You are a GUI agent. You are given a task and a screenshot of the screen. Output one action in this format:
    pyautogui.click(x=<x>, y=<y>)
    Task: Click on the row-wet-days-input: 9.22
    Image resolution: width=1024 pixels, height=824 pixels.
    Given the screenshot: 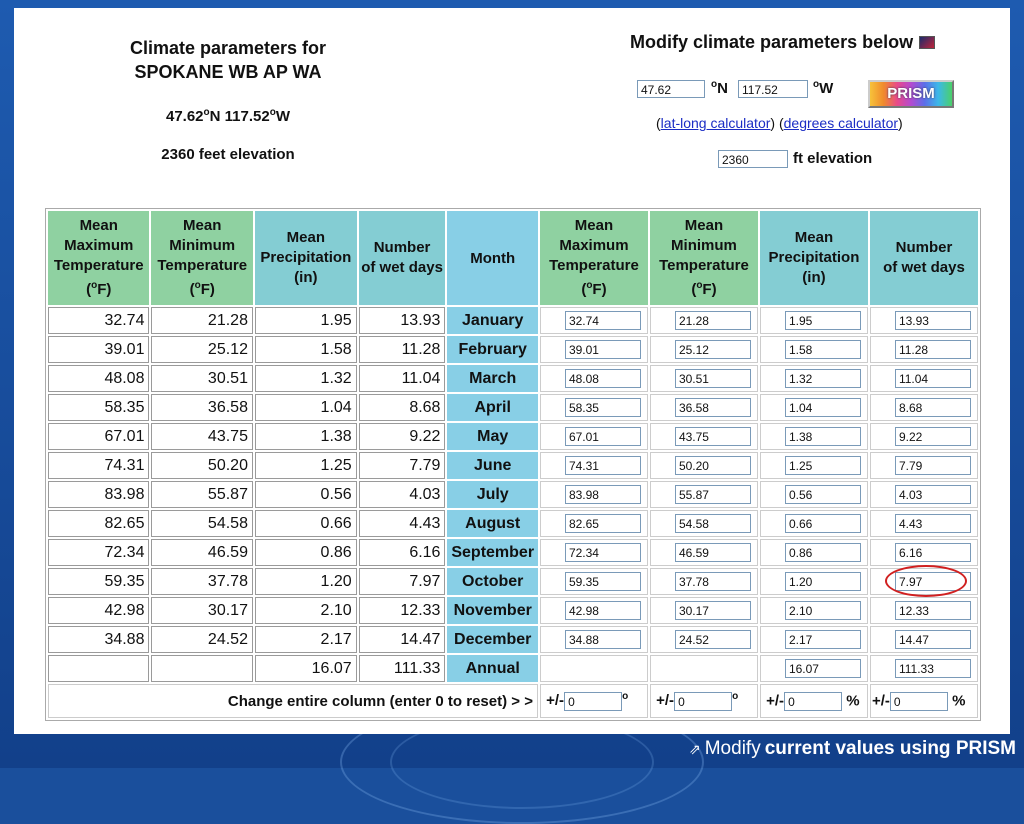 What is the action you would take?
    pyautogui.click(x=932, y=436)
    